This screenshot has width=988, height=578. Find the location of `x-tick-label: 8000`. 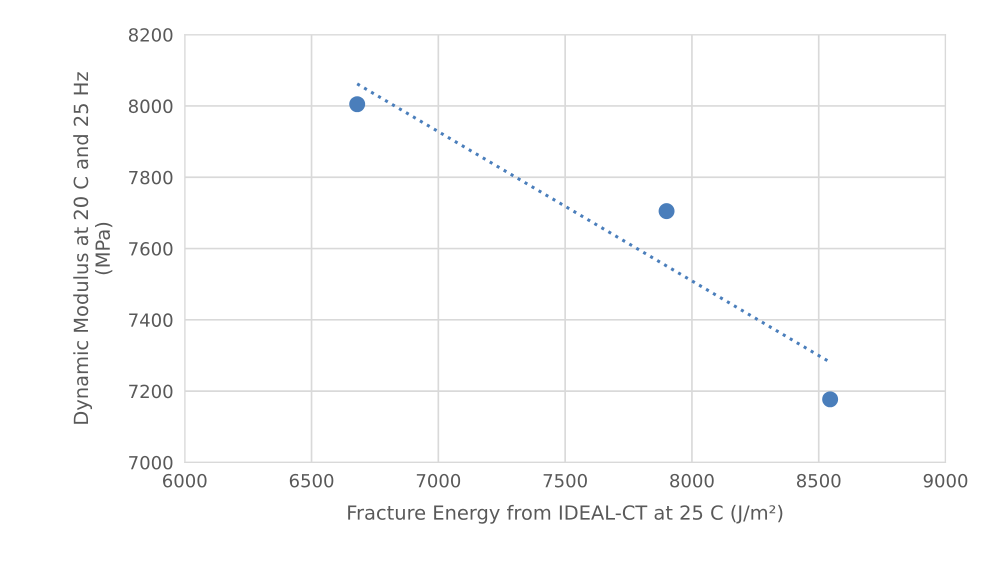

x-tick-label: 8000 is located at coordinates (692, 481).